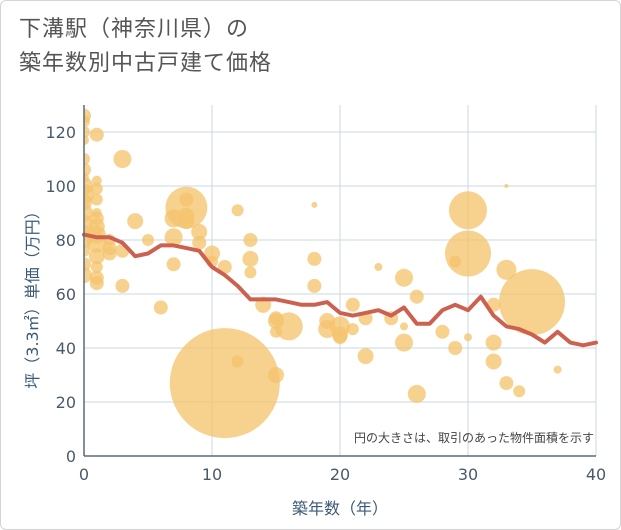 The image size is (621, 530). What do you see at coordinates (84, 474) in the screenshot?
I see `x-tick-label-0: 0` at bounding box center [84, 474].